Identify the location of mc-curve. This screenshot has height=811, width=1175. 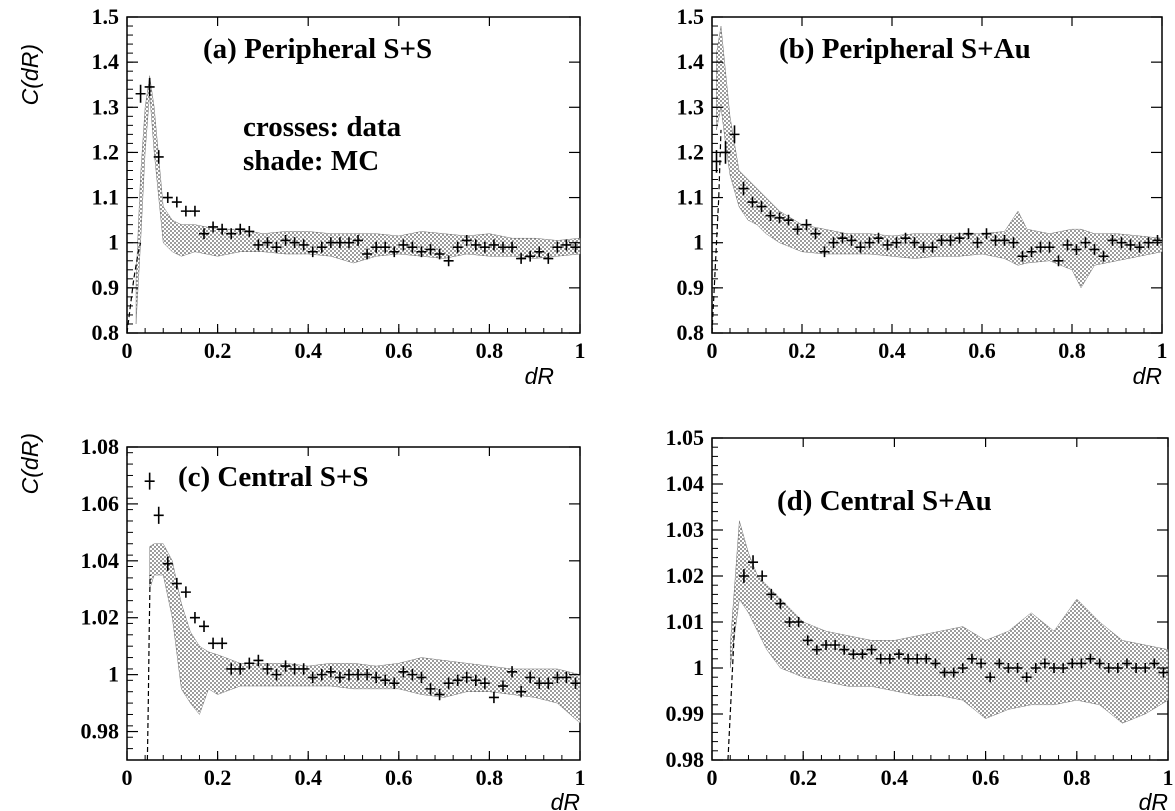
(731, 691).